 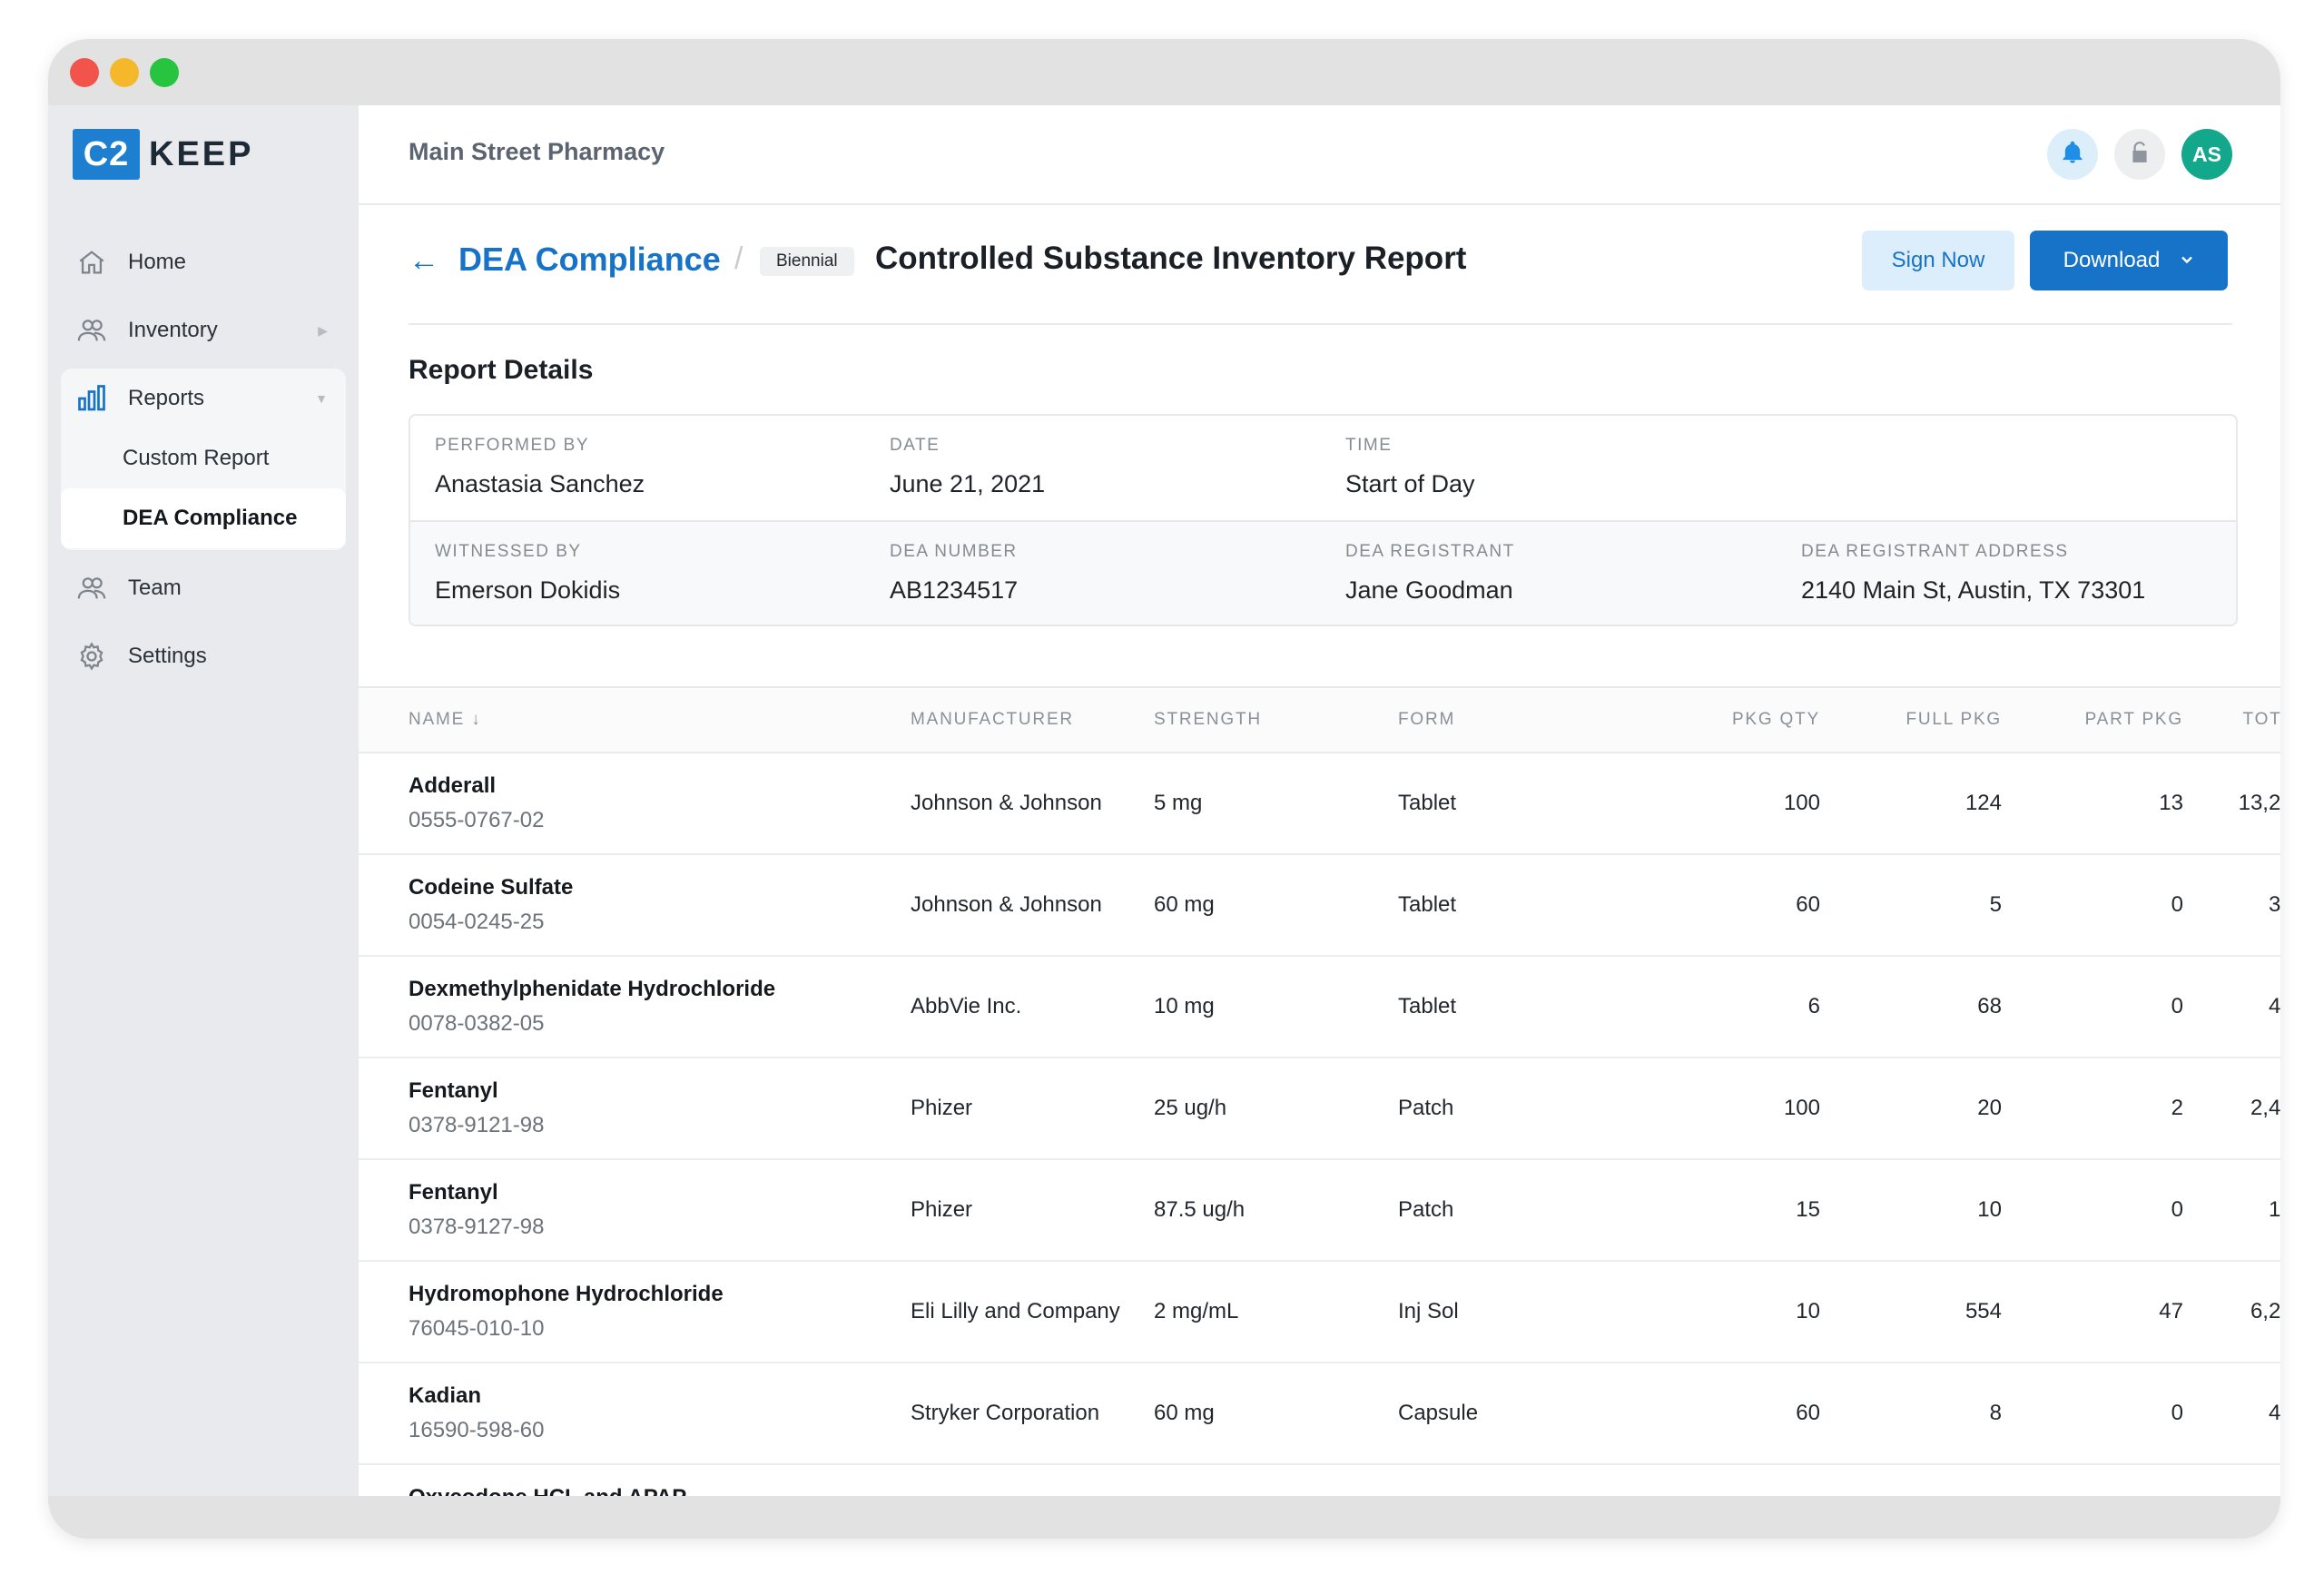 What do you see at coordinates (2171, 1311) in the screenshot?
I see `part-pkg-cell: 47` at bounding box center [2171, 1311].